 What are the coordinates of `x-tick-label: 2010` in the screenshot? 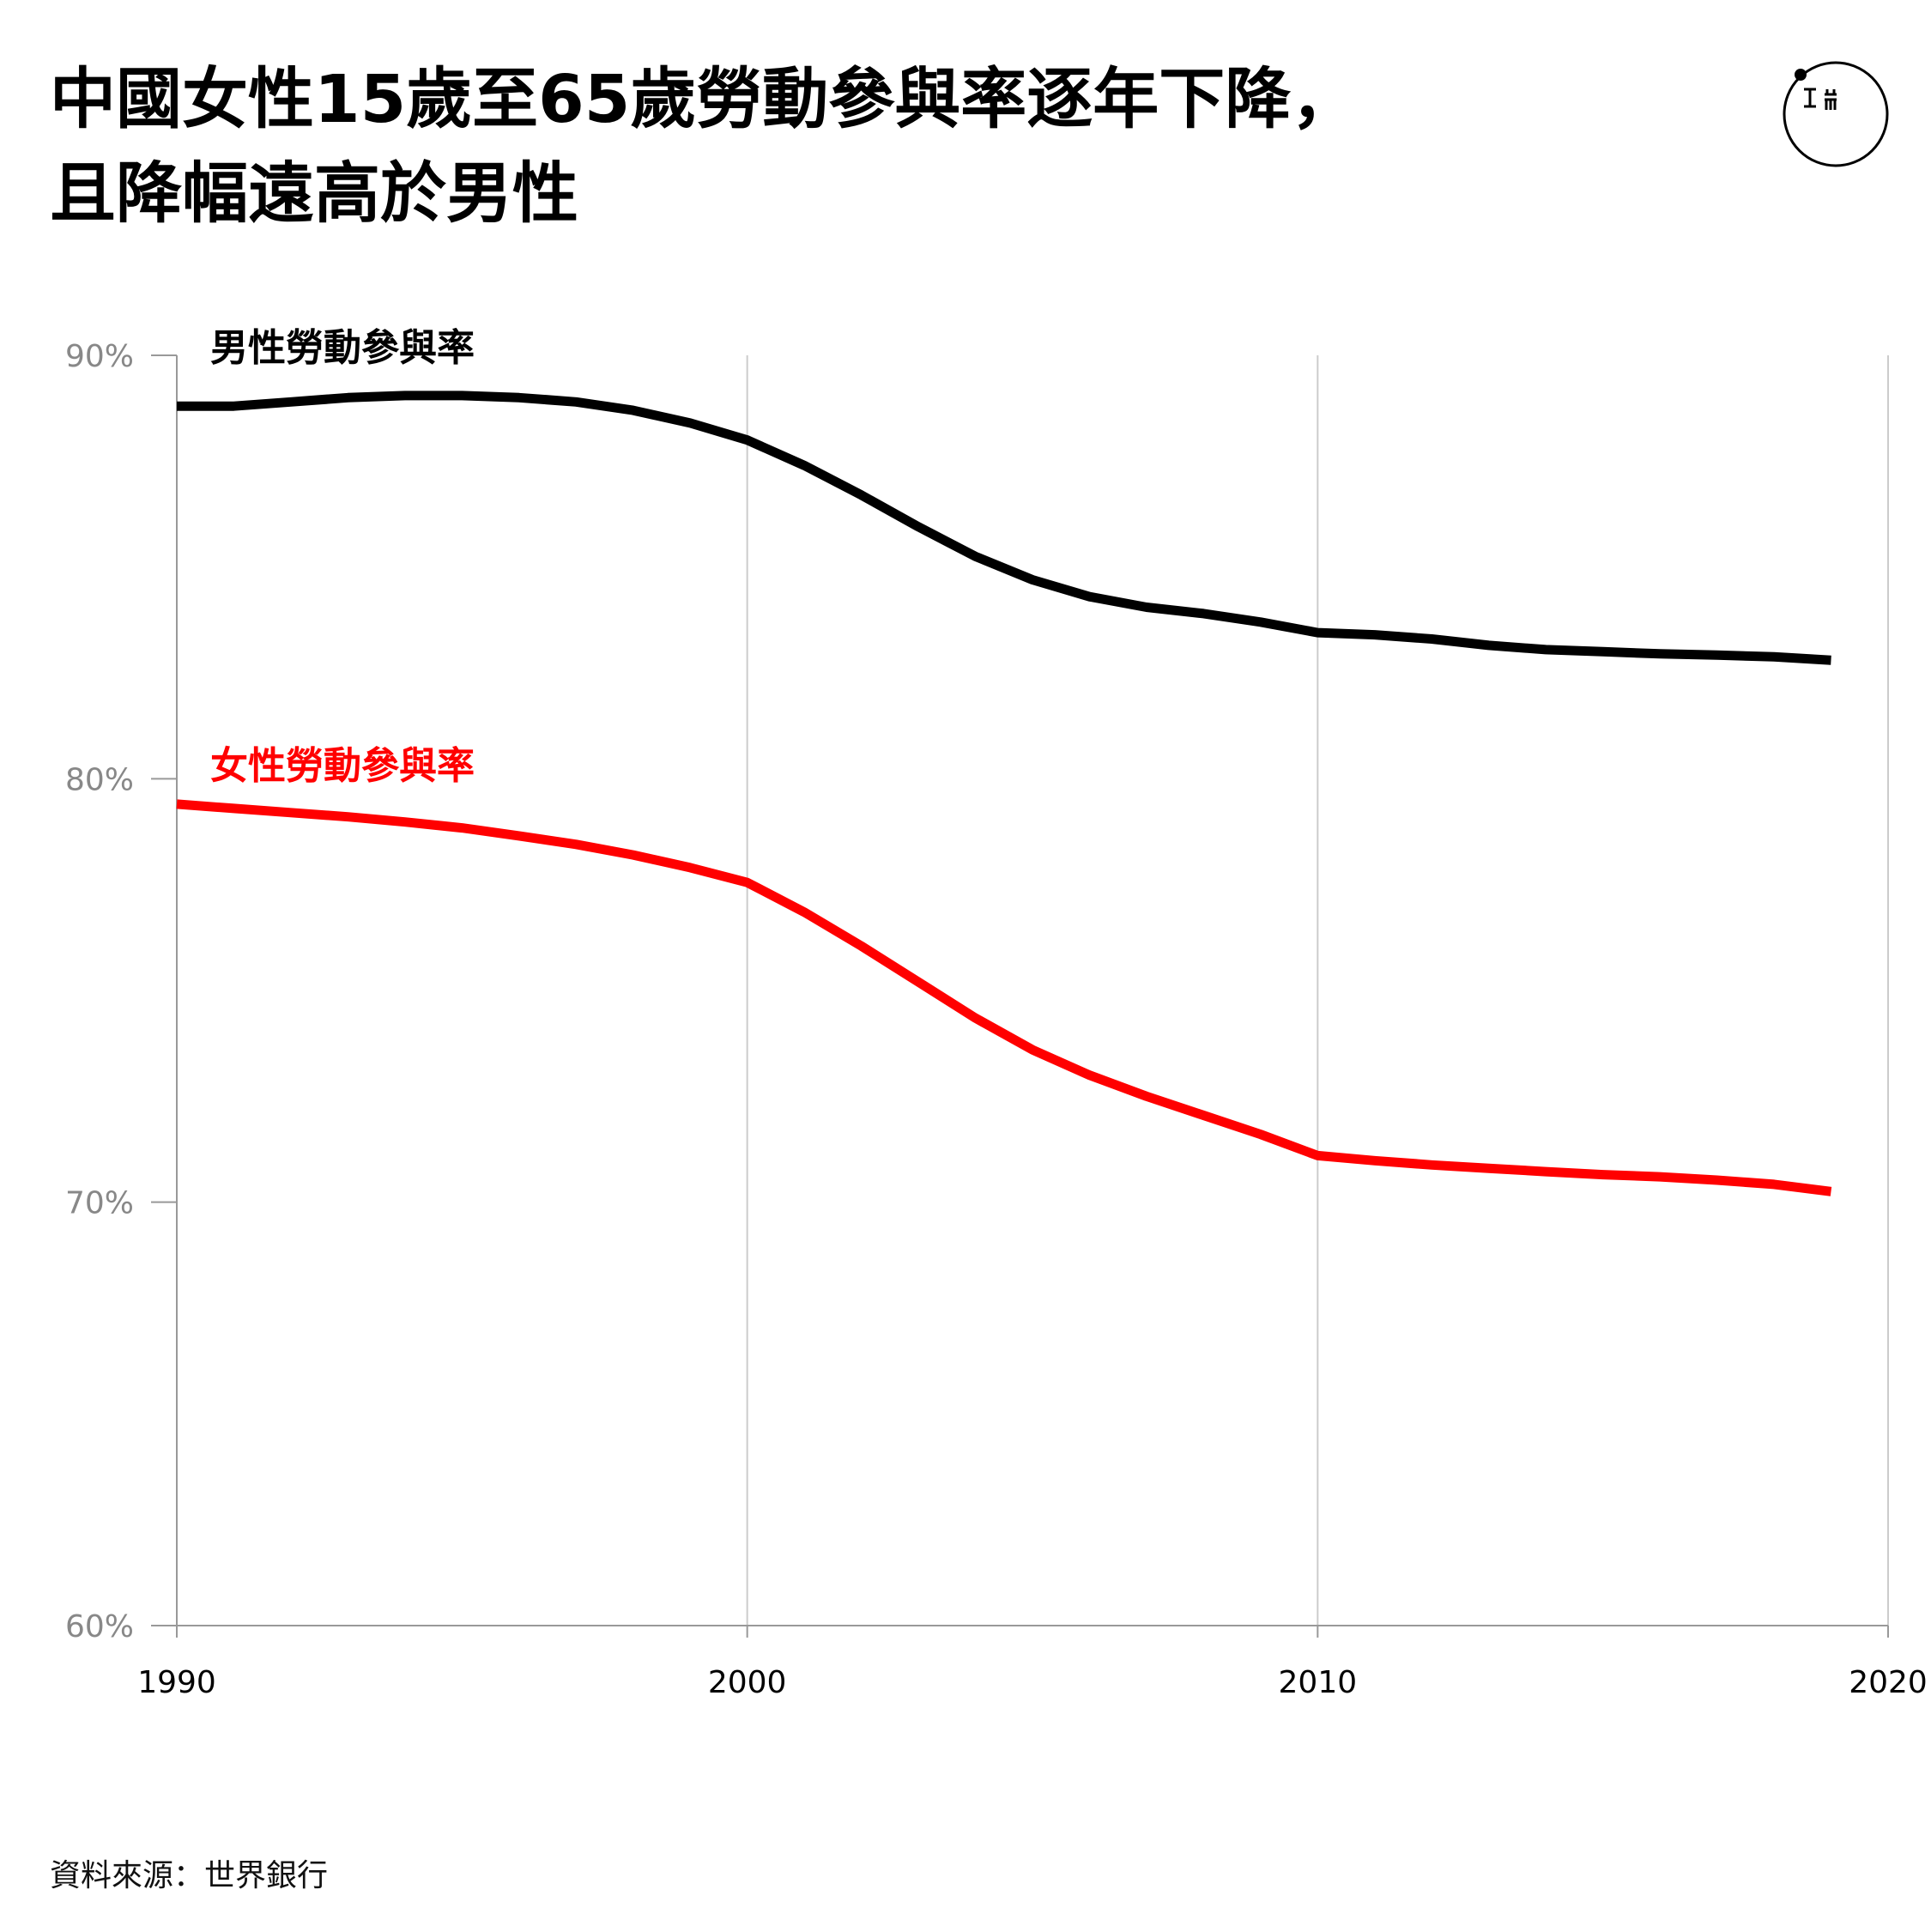 It's located at (1318, 1683).